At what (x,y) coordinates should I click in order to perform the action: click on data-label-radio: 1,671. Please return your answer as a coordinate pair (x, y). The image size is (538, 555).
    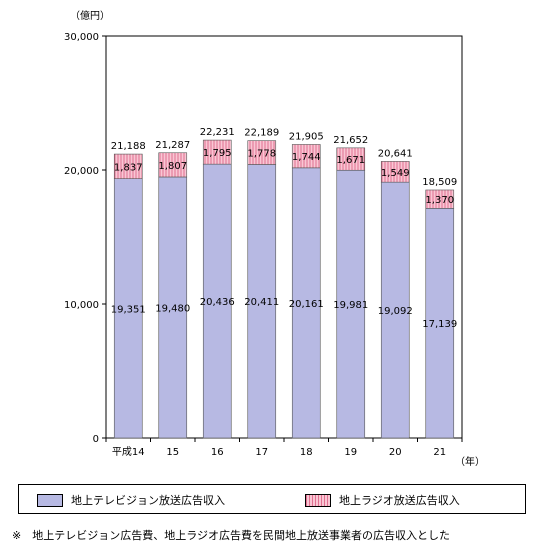
    Looking at the image, I should click on (350, 160).